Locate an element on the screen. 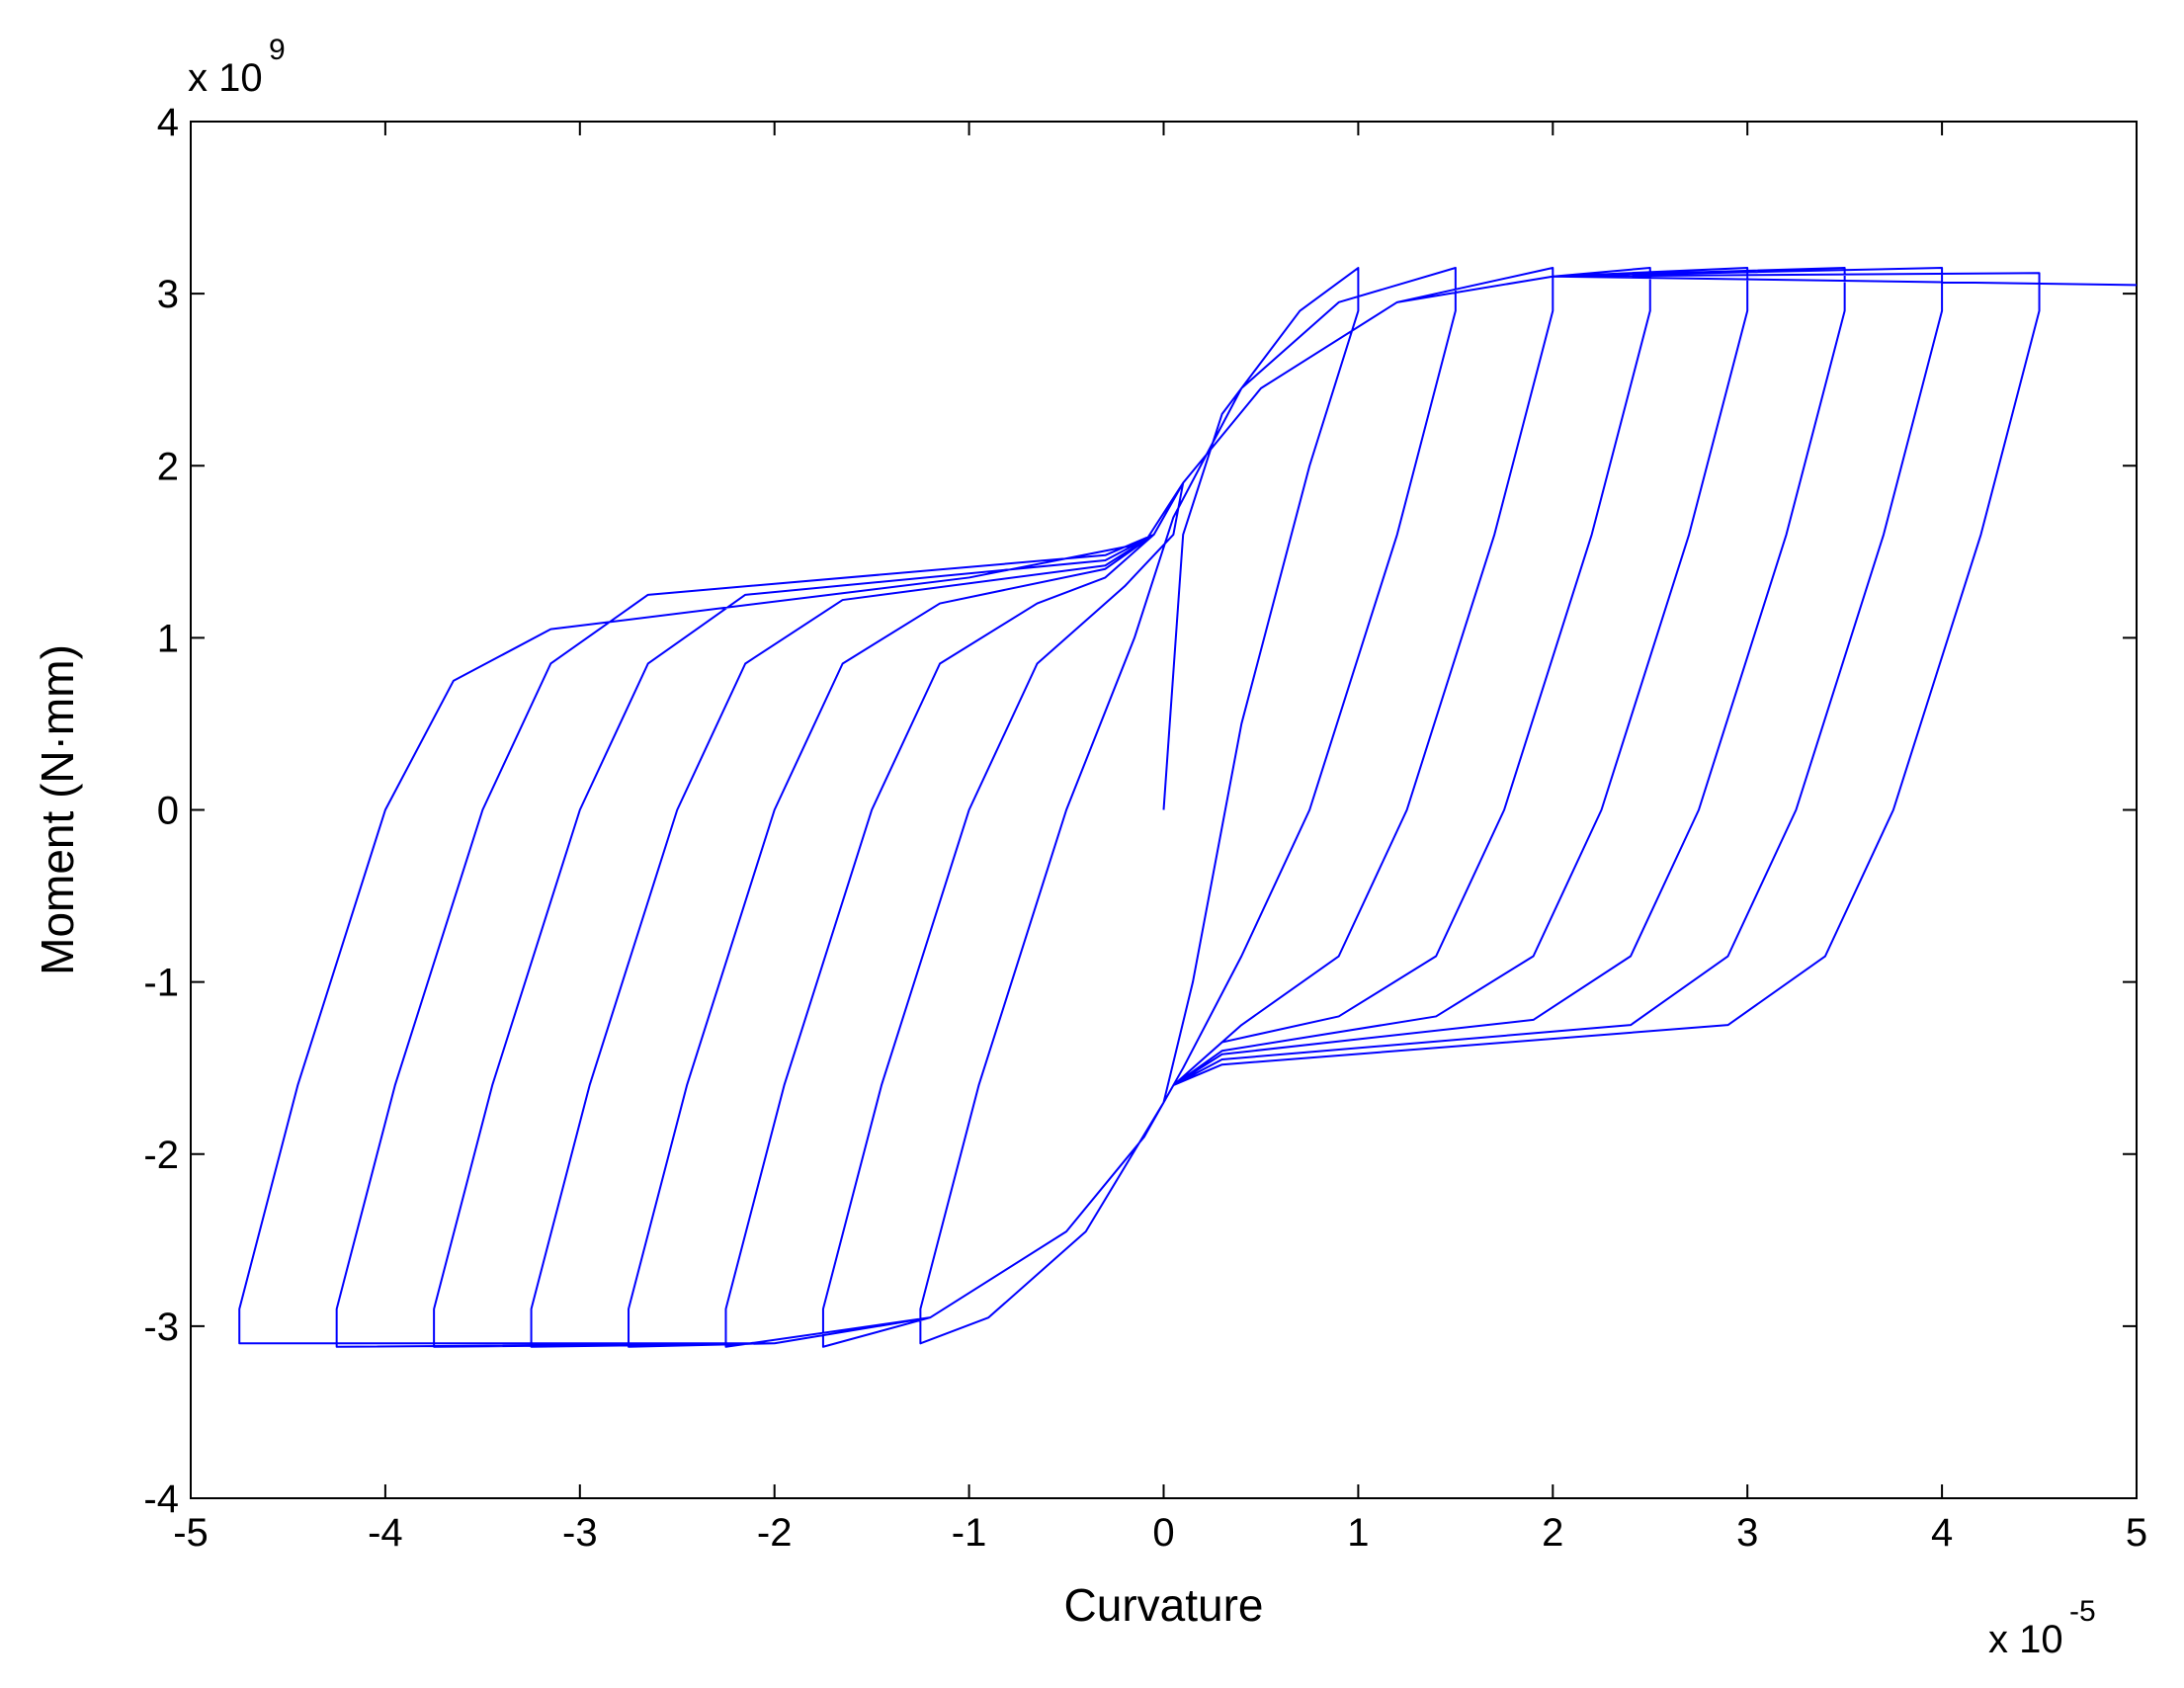 This screenshot has height=1688, width=2184. x-tick-label: -2 is located at coordinates (775, 1533).